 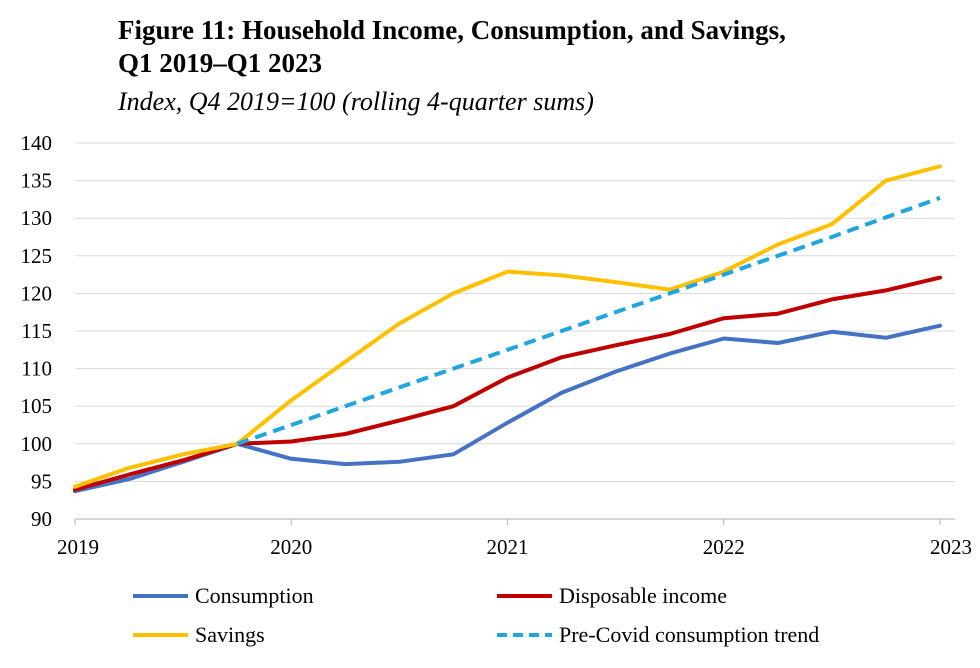 I want to click on x-axis-ticks: 2019 2020 2021 2022 2023, so click(x=514, y=539).